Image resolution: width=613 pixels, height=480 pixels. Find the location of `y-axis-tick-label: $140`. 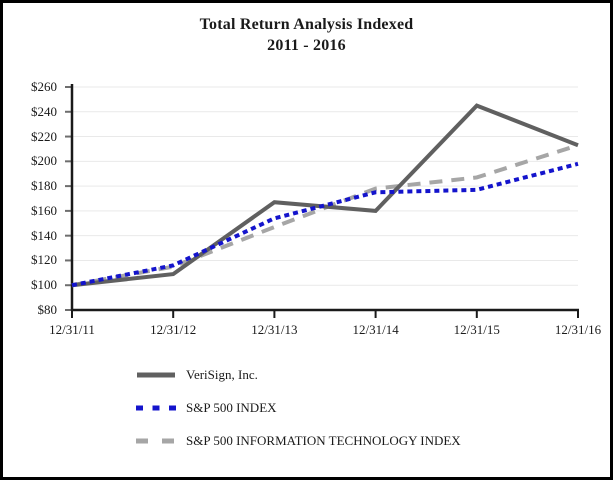

y-axis-tick-label: $140 is located at coordinates (44, 235).